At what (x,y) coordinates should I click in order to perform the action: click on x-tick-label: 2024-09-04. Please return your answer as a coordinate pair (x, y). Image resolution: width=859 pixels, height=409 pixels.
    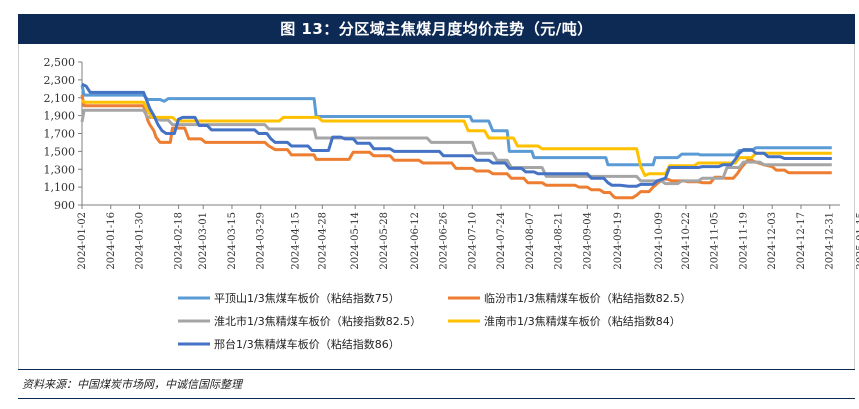
    Looking at the image, I should click on (587, 241).